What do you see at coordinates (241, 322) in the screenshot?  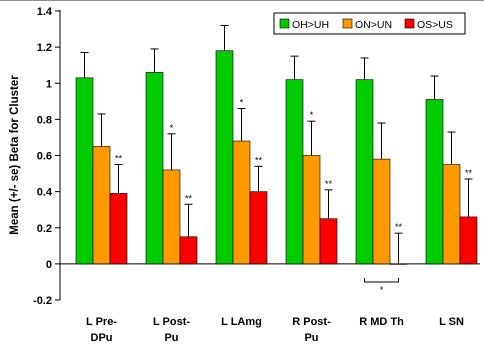 I see `category-label: L LAmg` at bounding box center [241, 322].